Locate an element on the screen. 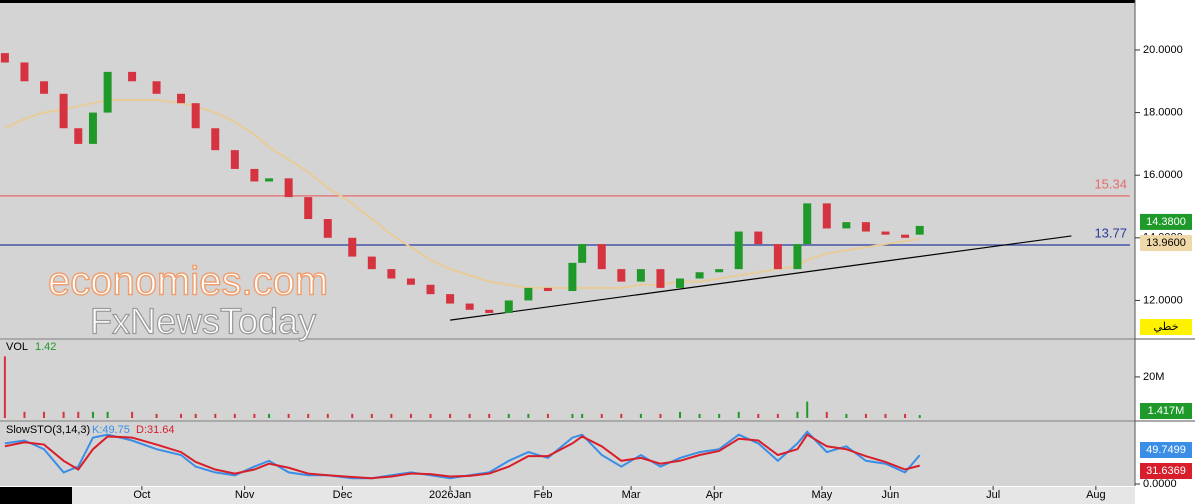 This screenshot has width=1195, height=504. x-tick-label: Aug is located at coordinates (1096, 495).